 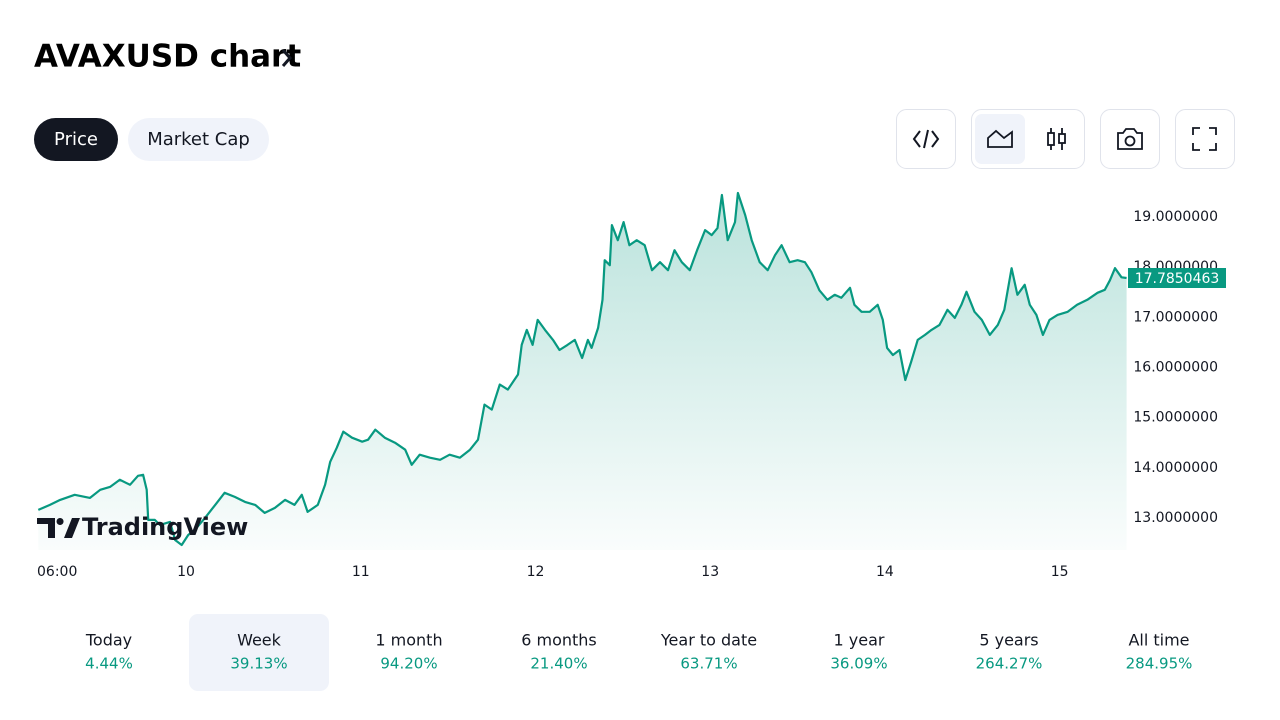 I want to click on period-label: 5 years, so click(x=1008, y=640).